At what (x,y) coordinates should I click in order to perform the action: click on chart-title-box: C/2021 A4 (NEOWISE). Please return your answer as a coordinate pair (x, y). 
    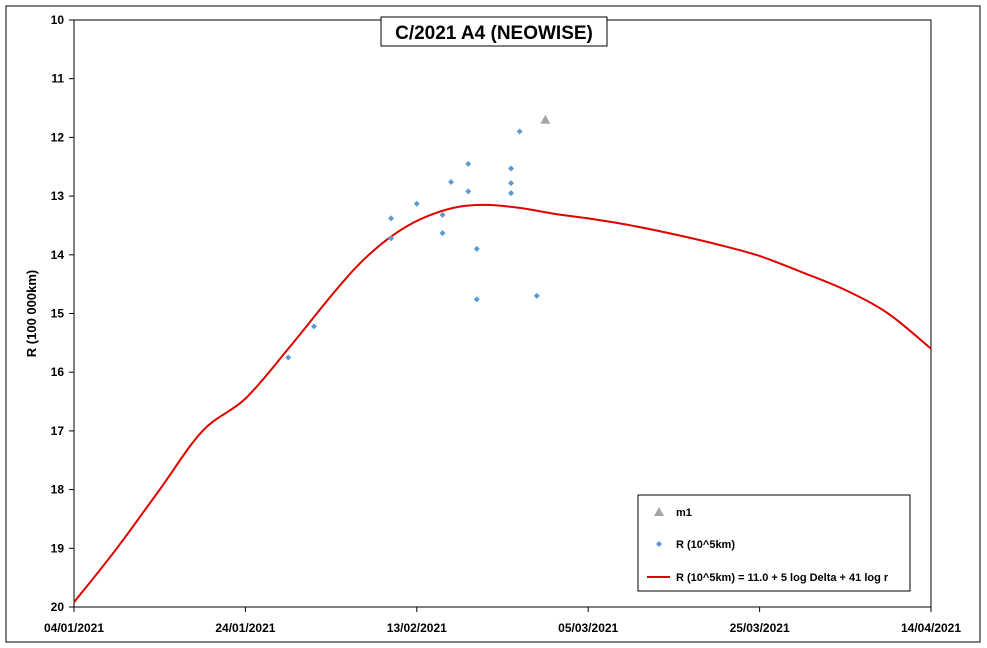
    Looking at the image, I should click on (494, 31).